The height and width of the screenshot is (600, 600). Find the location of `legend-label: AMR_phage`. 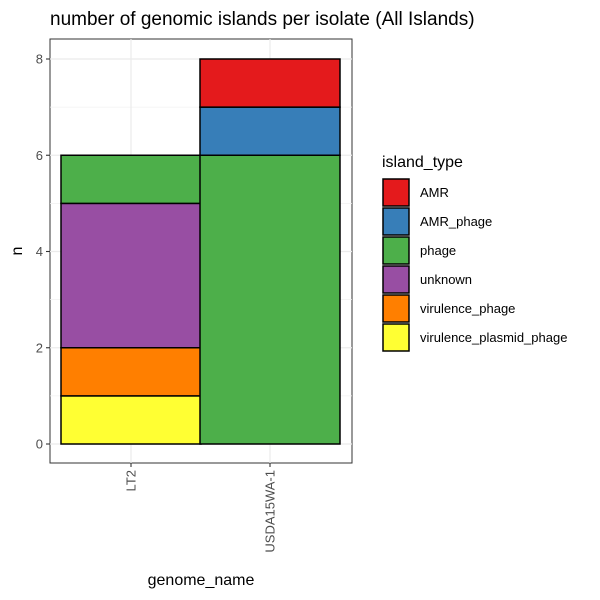

legend-label: AMR_phage is located at coordinates (456, 221).